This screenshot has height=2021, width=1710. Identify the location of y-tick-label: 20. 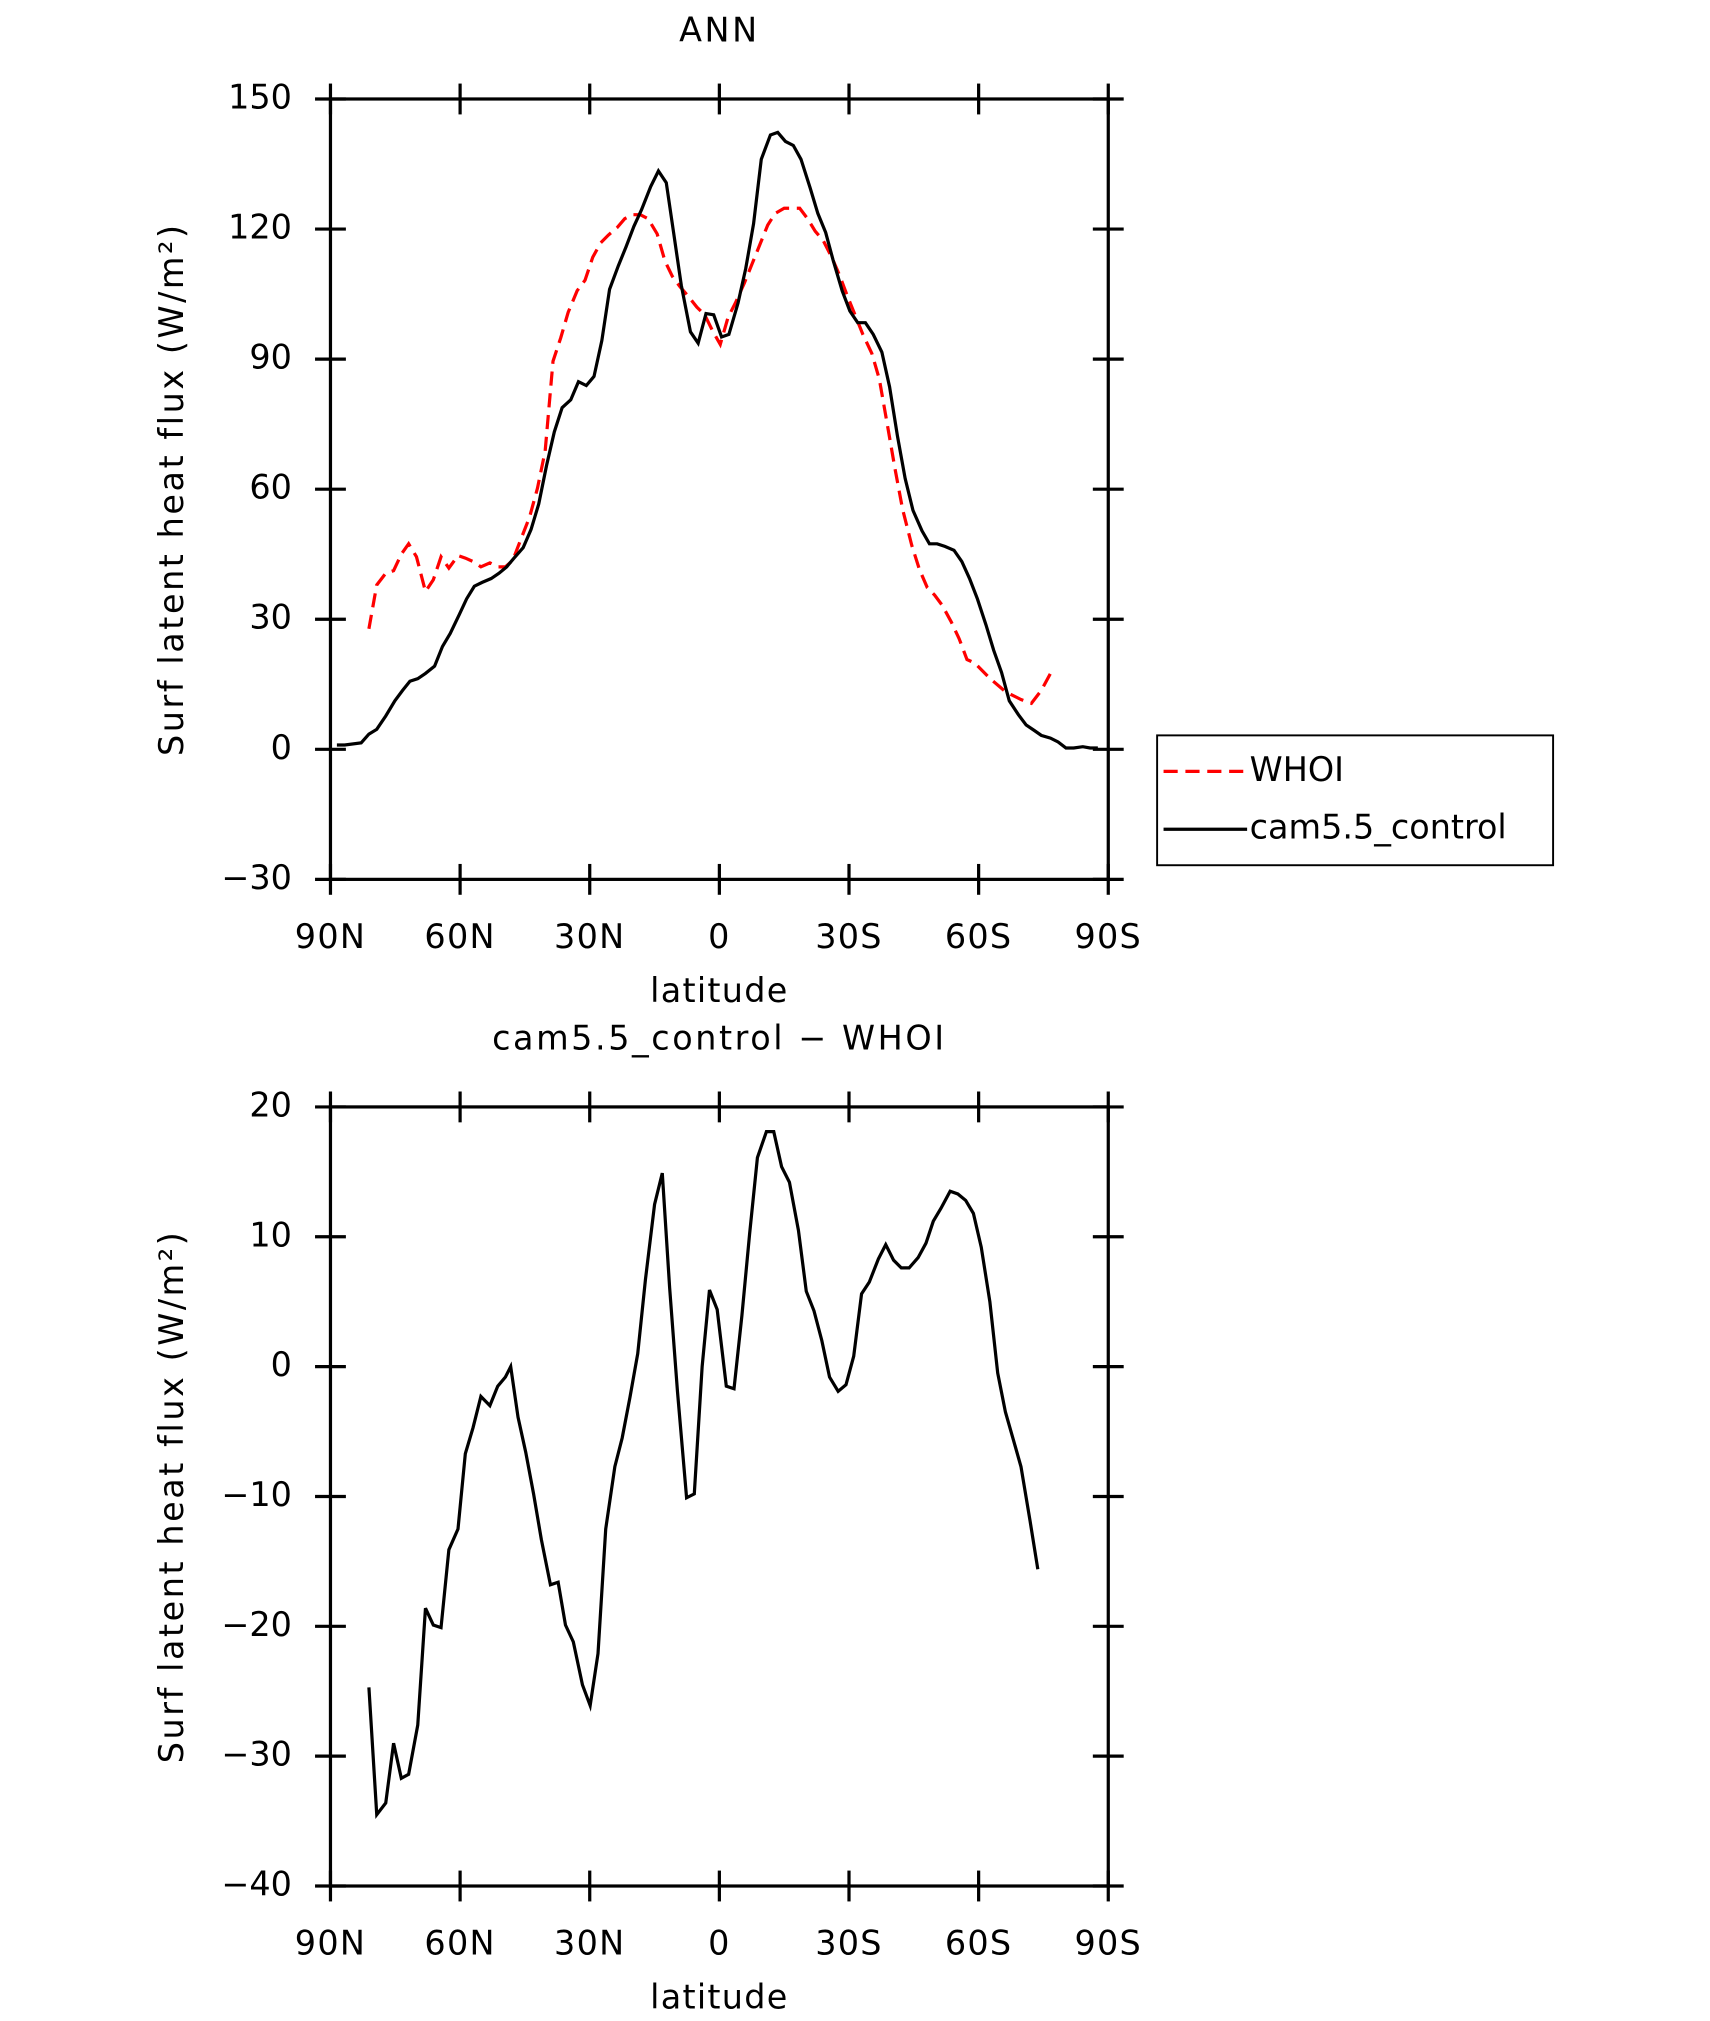
(270, 1104).